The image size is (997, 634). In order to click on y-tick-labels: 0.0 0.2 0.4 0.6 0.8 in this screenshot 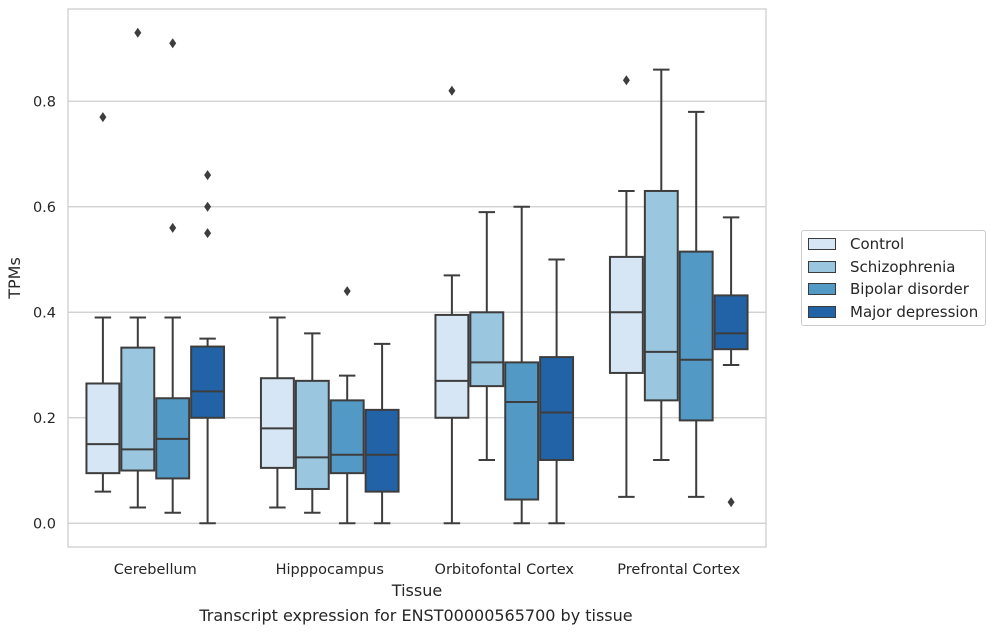, I will do `click(44, 313)`.